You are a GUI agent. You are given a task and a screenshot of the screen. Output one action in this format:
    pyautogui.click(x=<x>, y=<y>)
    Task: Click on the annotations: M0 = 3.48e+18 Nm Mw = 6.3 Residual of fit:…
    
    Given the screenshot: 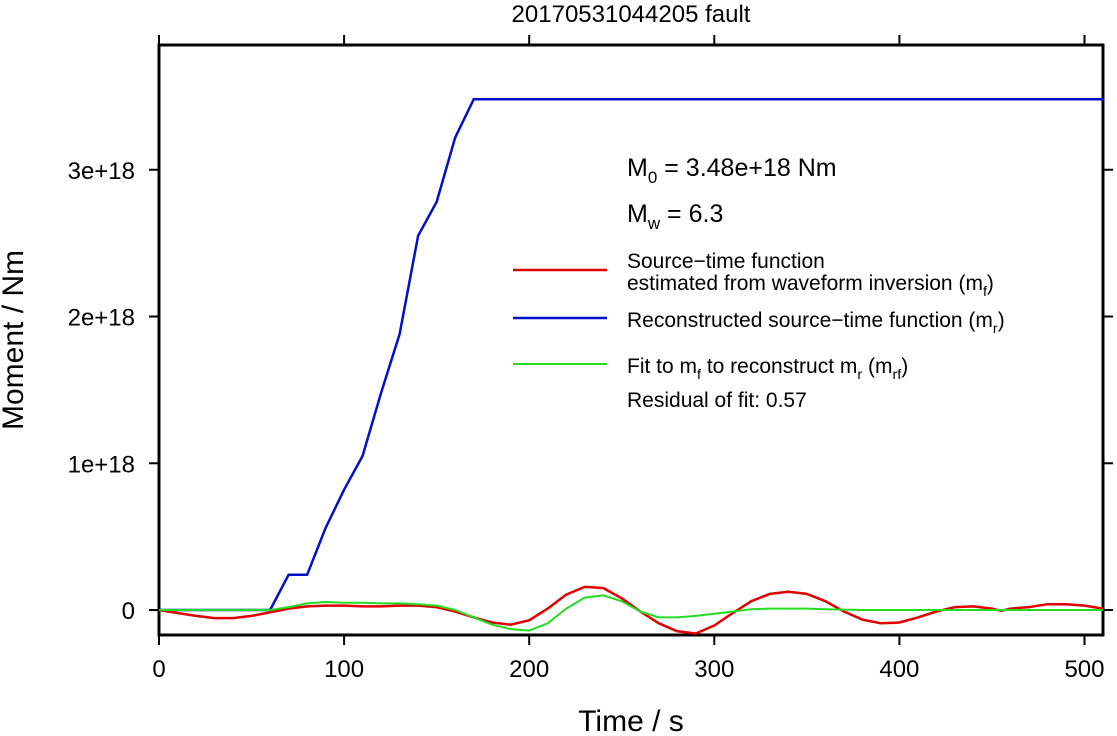 What is the action you would take?
    pyautogui.click(x=732, y=283)
    